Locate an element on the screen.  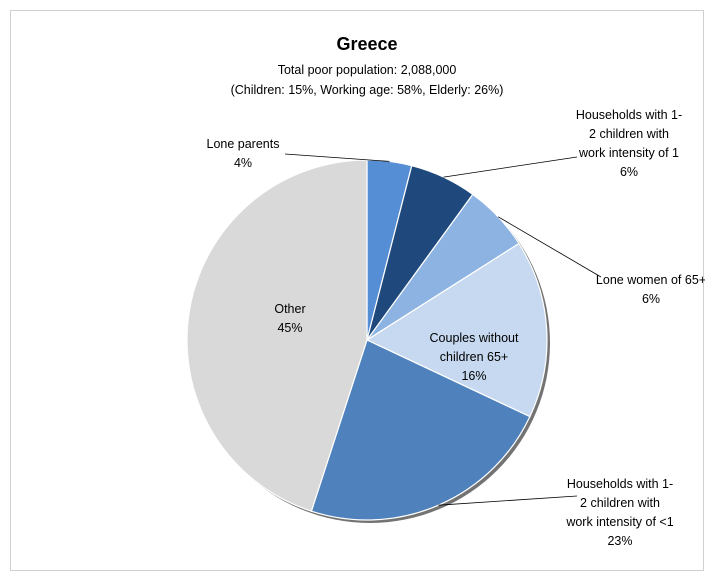
chart-subtitle-line-1: Total poor population: 2,088,000 is located at coordinates (367, 70).